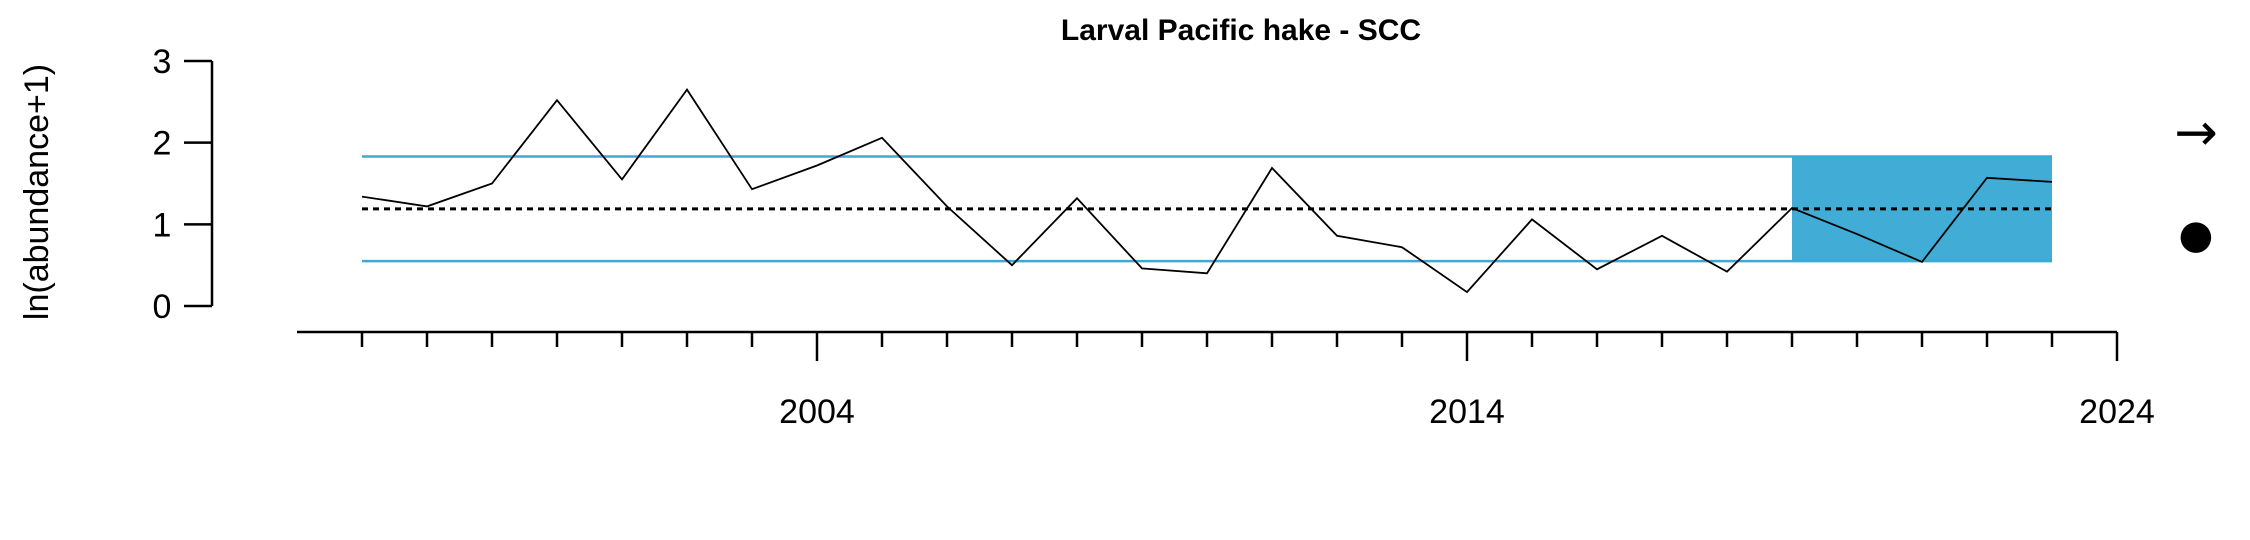 This screenshot has width=2250, height=540. What do you see at coordinates (182, 184) in the screenshot?
I see `y-axis-ticks: 0 1 2 3` at bounding box center [182, 184].